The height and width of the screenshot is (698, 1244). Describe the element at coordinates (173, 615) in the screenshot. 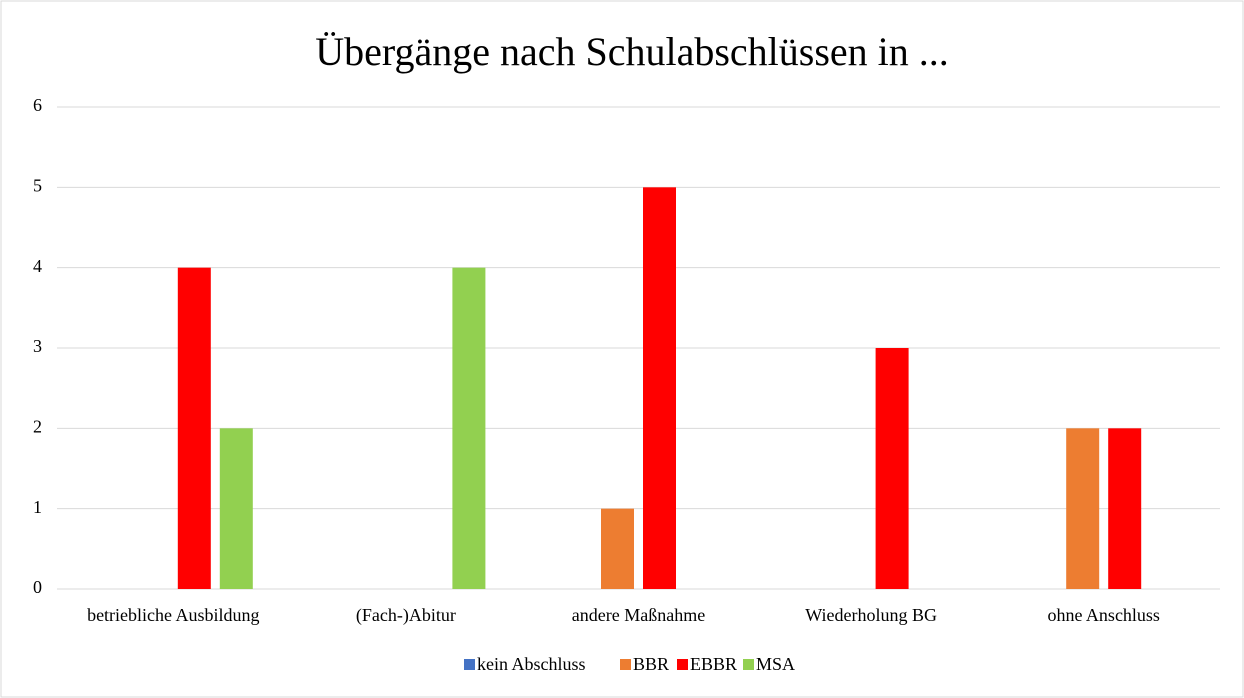

I see `x-tick-label: betriebliche Ausbildung` at that location.